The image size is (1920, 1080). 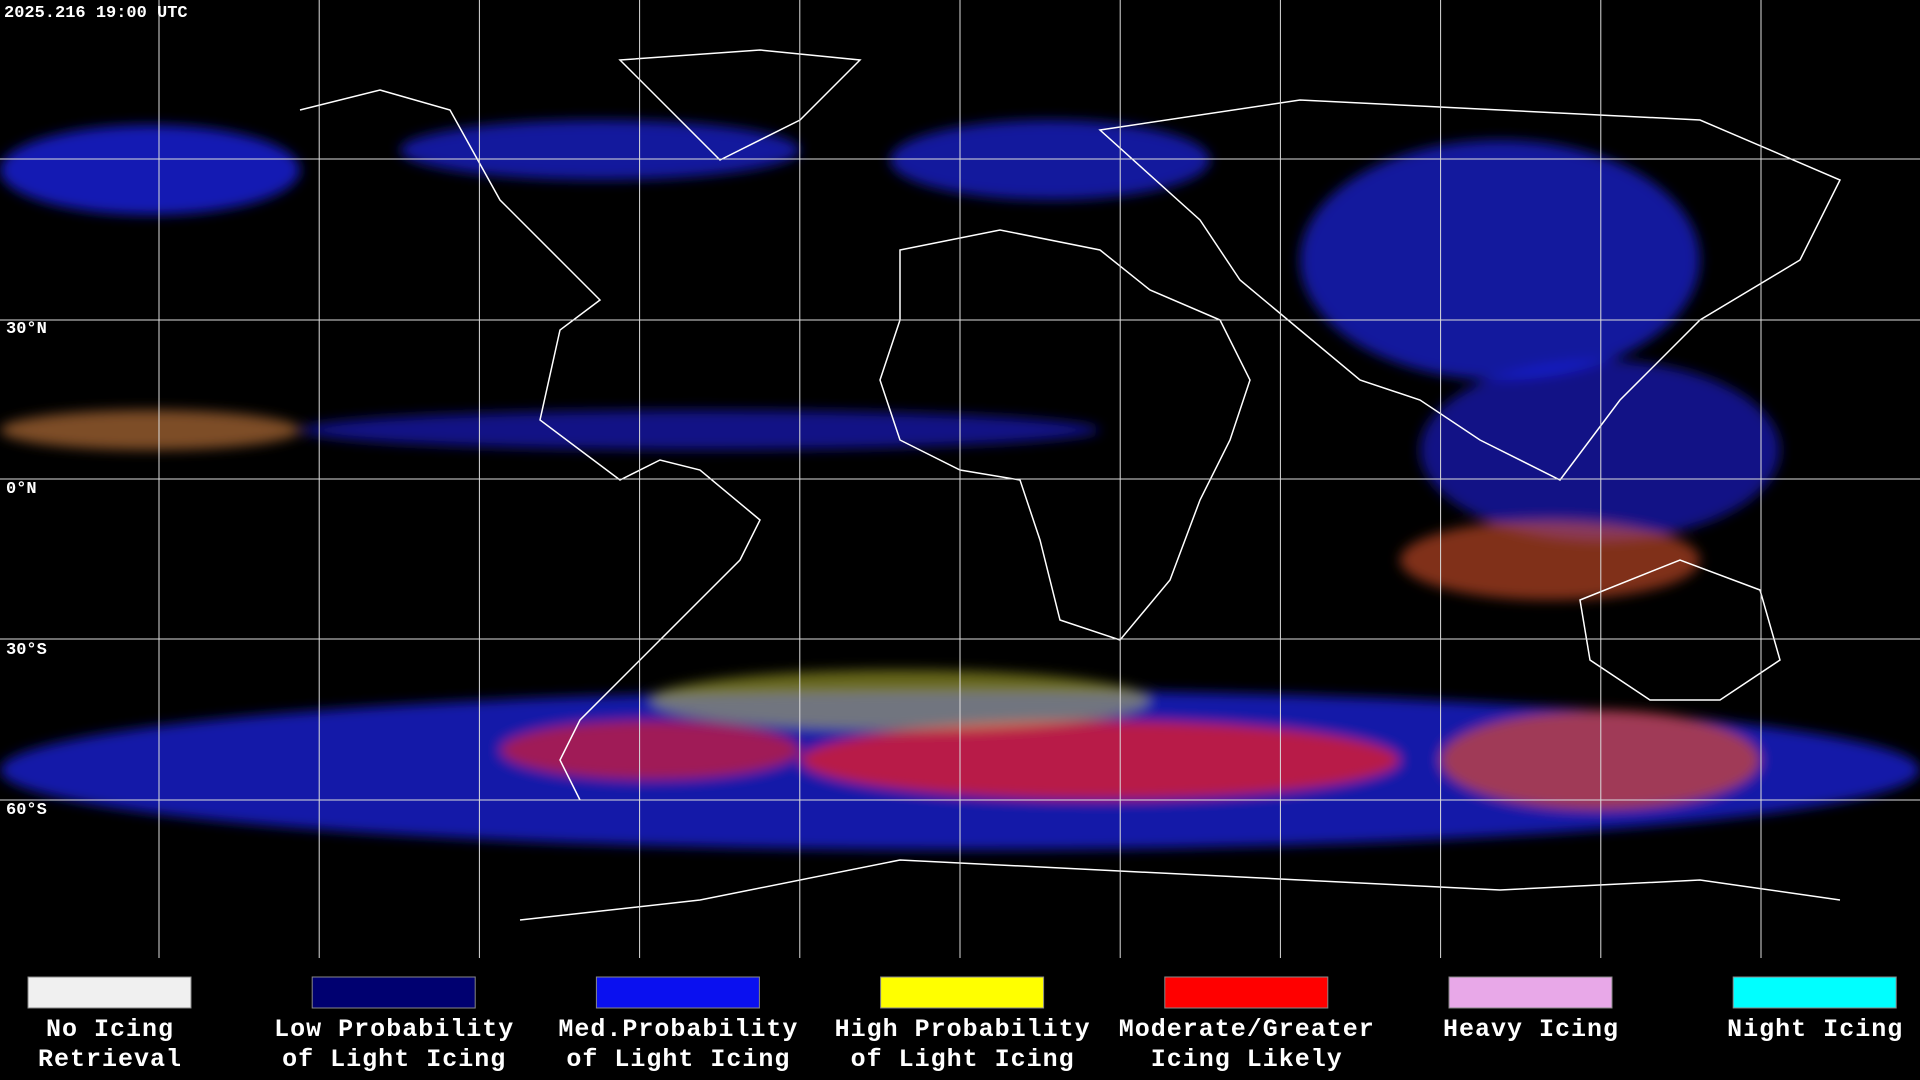 I want to click on legend-label: High Probability, so click(x=963, y=1029).